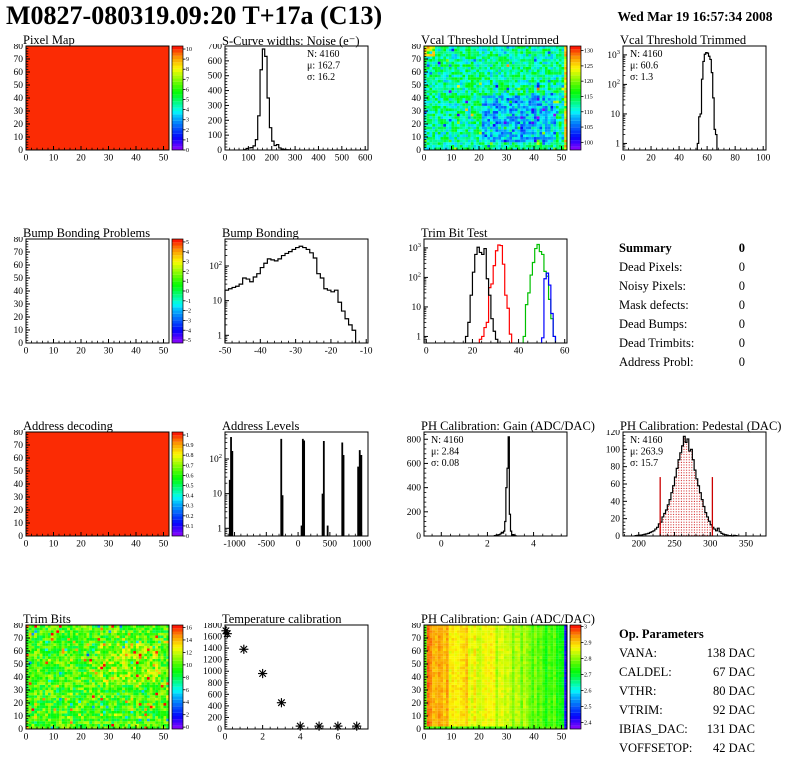 The height and width of the screenshot is (772, 796). I want to click on address-levels-plot: -1000 -500 0 500 1000 1 10 102, so click(290, 490).